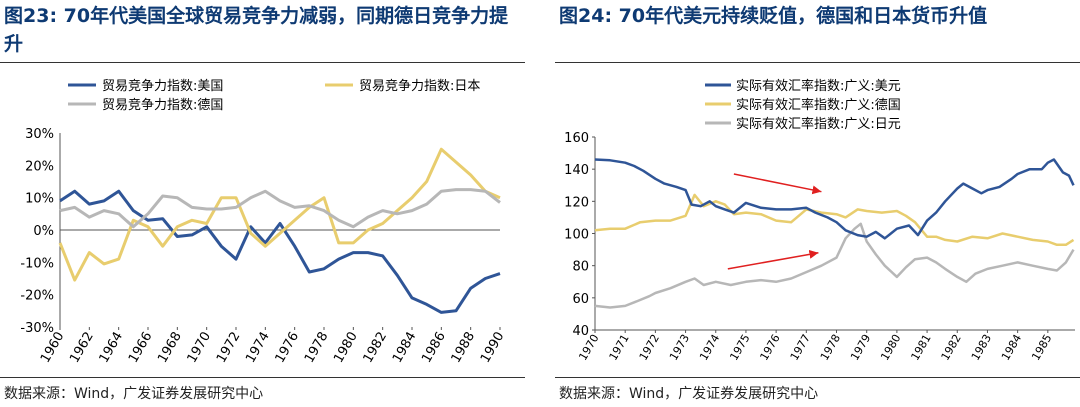 Image resolution: width=1080 pixels, height=407 pixels. I want to click on x-tick-label: 1981, so click(920, 347).